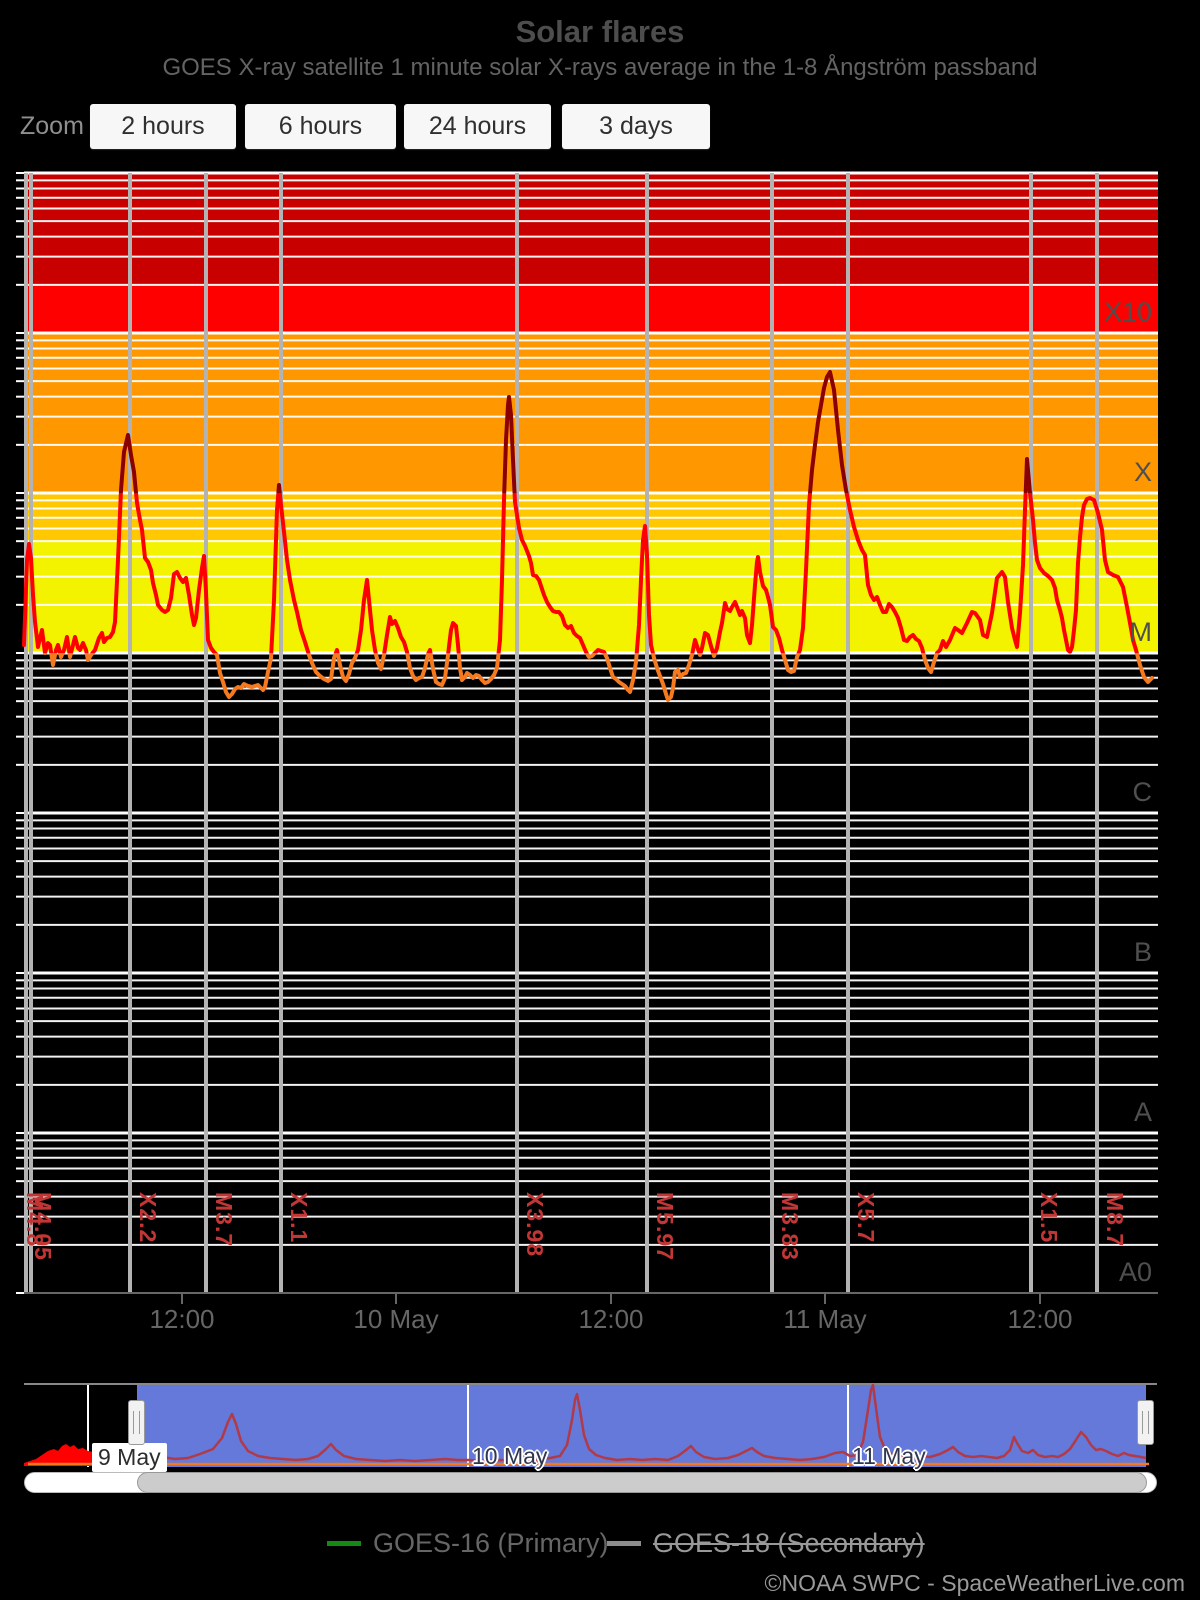 The width and height of the screenshot is (1200, 1600). What do you see at coordinates (789, 1543) in the screenshot?
I see `legend-label-goes-18: GOES-18 (Secondary)` at bounding box center [789, 1543].